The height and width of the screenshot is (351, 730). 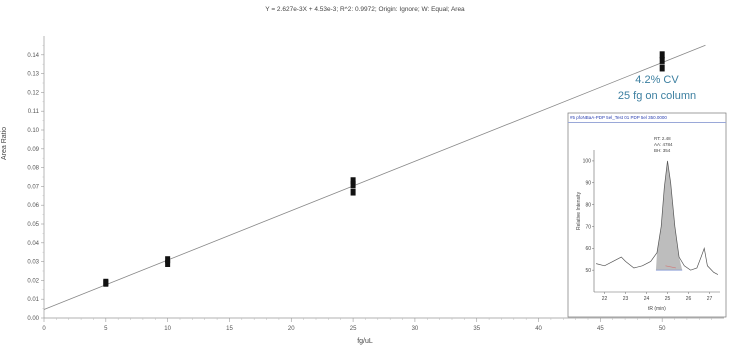 What do you see at coordinates (377, 325) in the screenshot?
I see `x-axis-ticks: 0 5 10 15 20 25 30 35 40 45 50` at bounding box center [377, 325].